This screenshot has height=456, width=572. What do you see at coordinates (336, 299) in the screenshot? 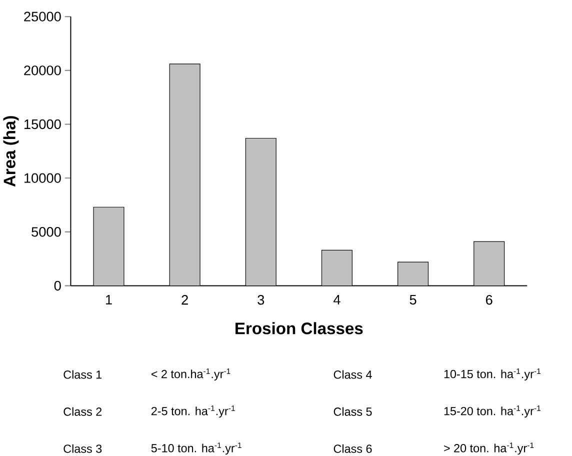
I see `x-tick-label: 4` at bounding box center [336, 299].